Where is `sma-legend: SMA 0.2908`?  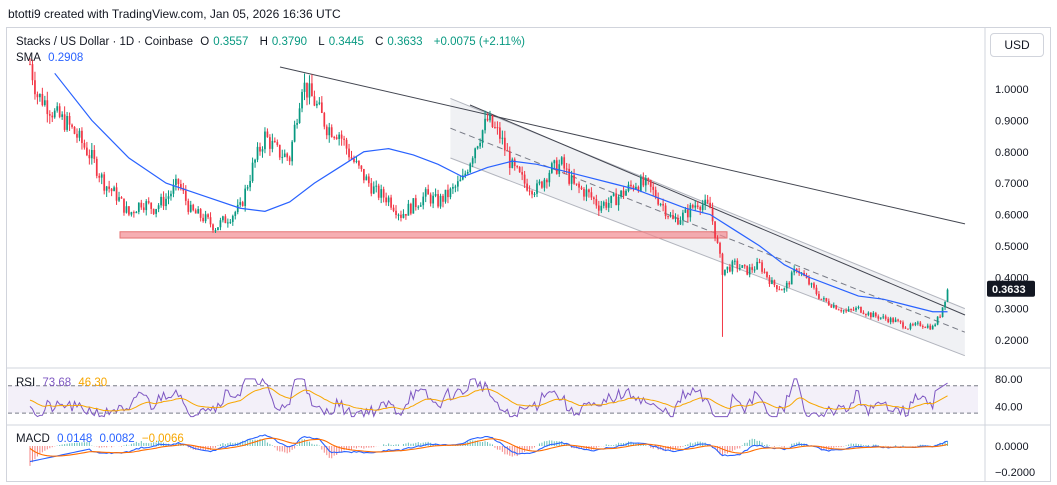 sma-legend: SMA 0.2908 is located at coordinates (51, 58).